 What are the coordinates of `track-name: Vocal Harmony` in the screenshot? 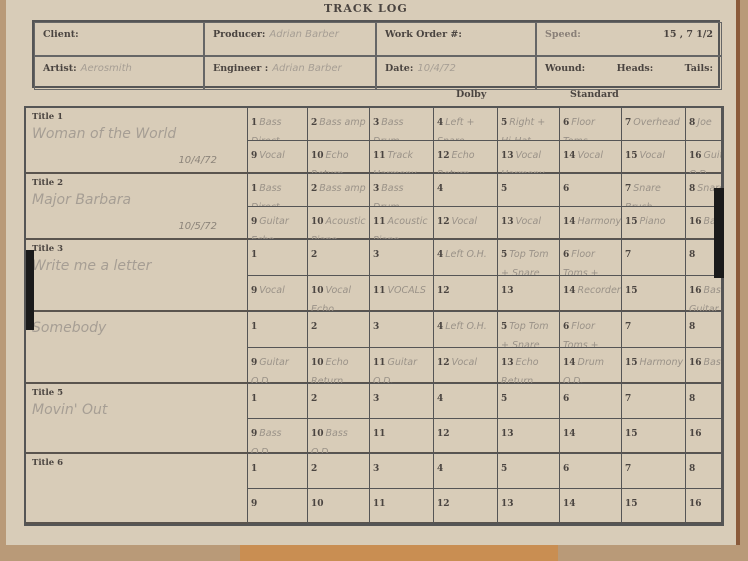 It's located at (523, 161).